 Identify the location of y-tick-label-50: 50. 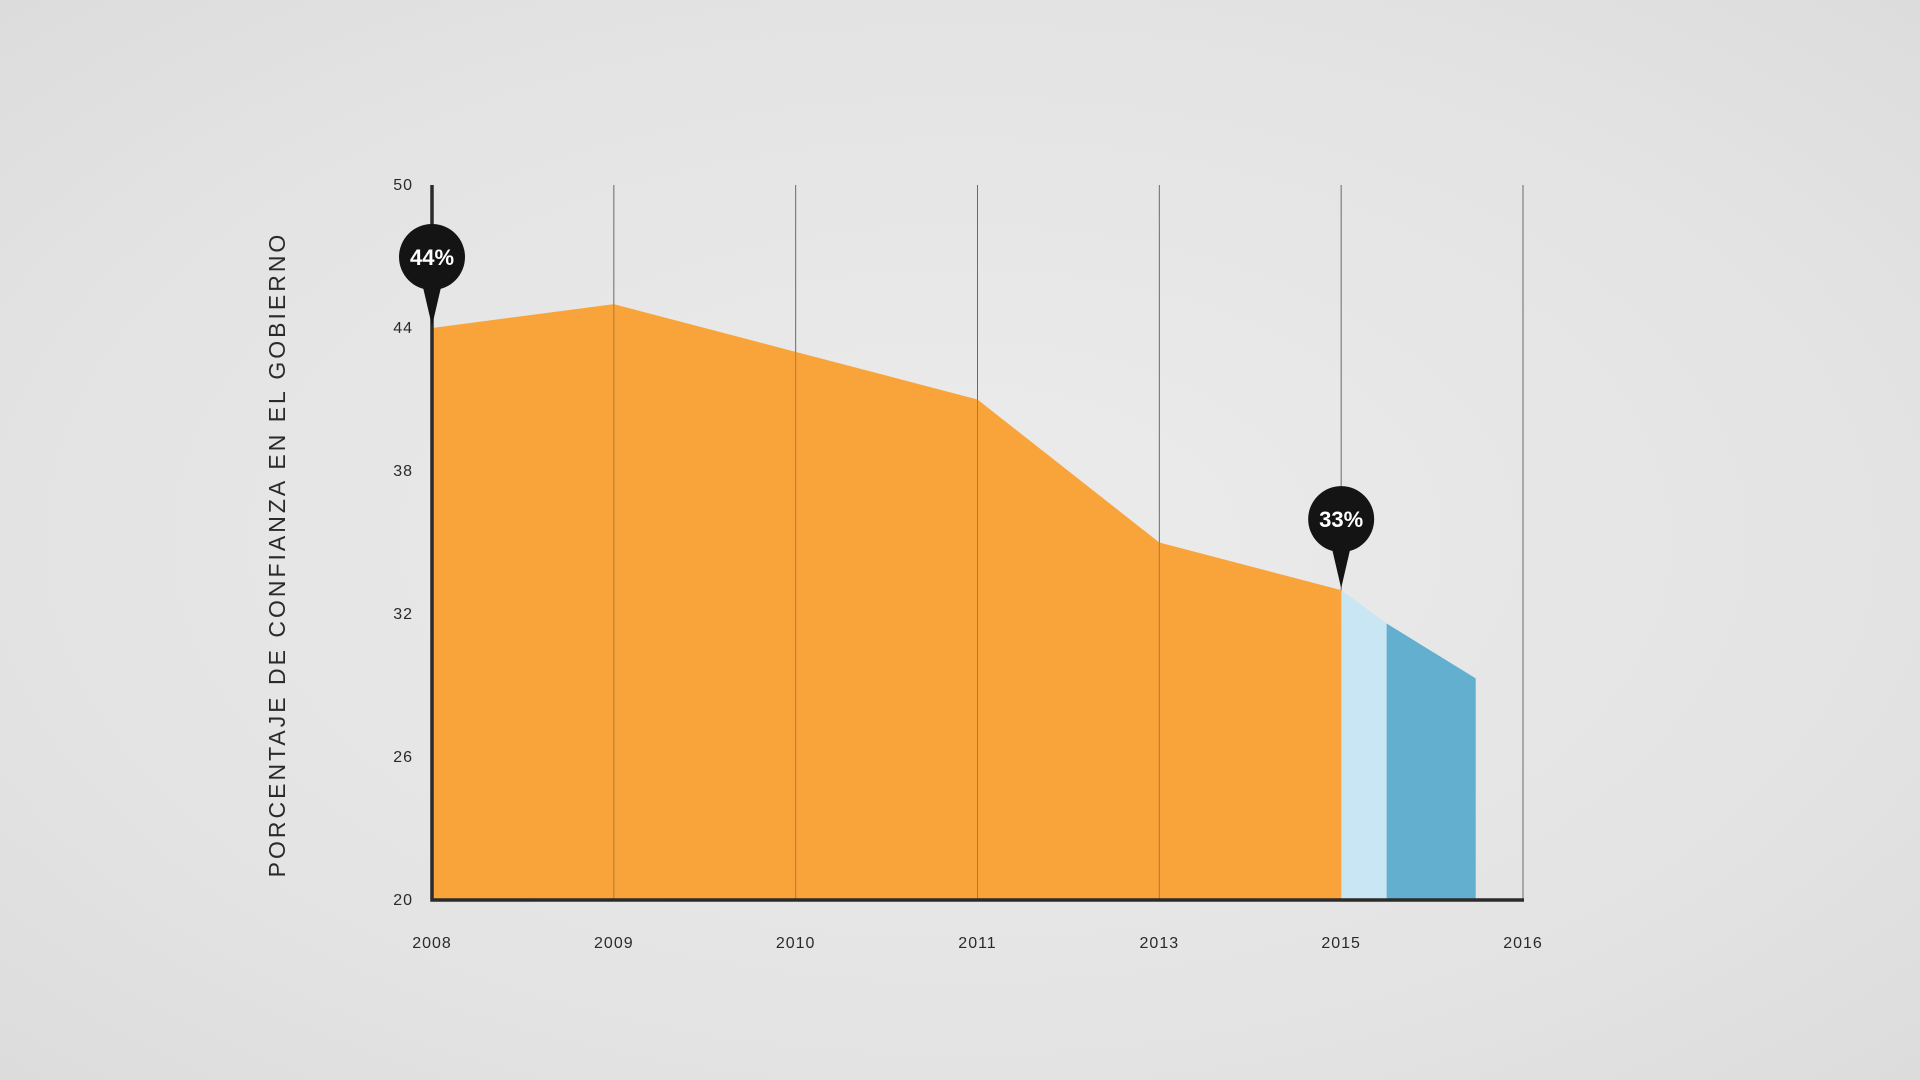
(403, 185).